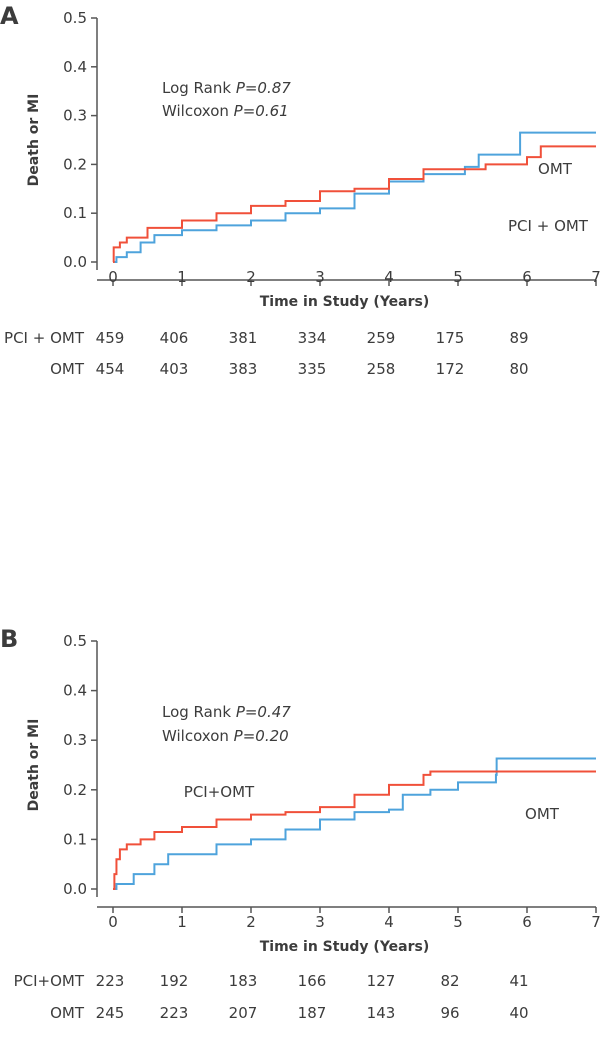 The image size is (614, 1050). I want to click on risk-table-value: 187, so click(312, 1013).